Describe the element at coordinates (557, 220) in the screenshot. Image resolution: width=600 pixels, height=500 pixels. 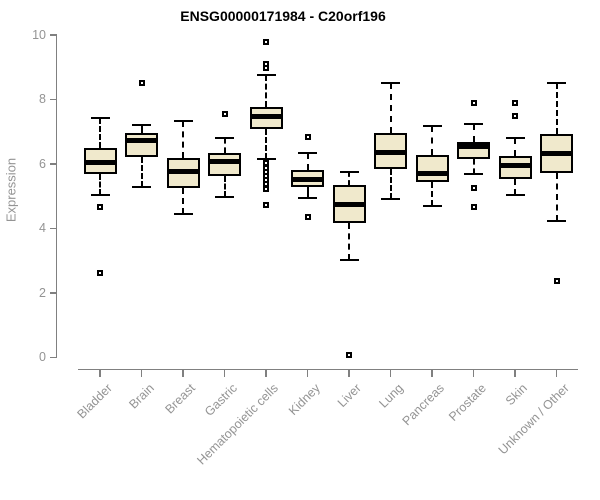
I see `lower-whisker-cap-unknown-other` at that location.